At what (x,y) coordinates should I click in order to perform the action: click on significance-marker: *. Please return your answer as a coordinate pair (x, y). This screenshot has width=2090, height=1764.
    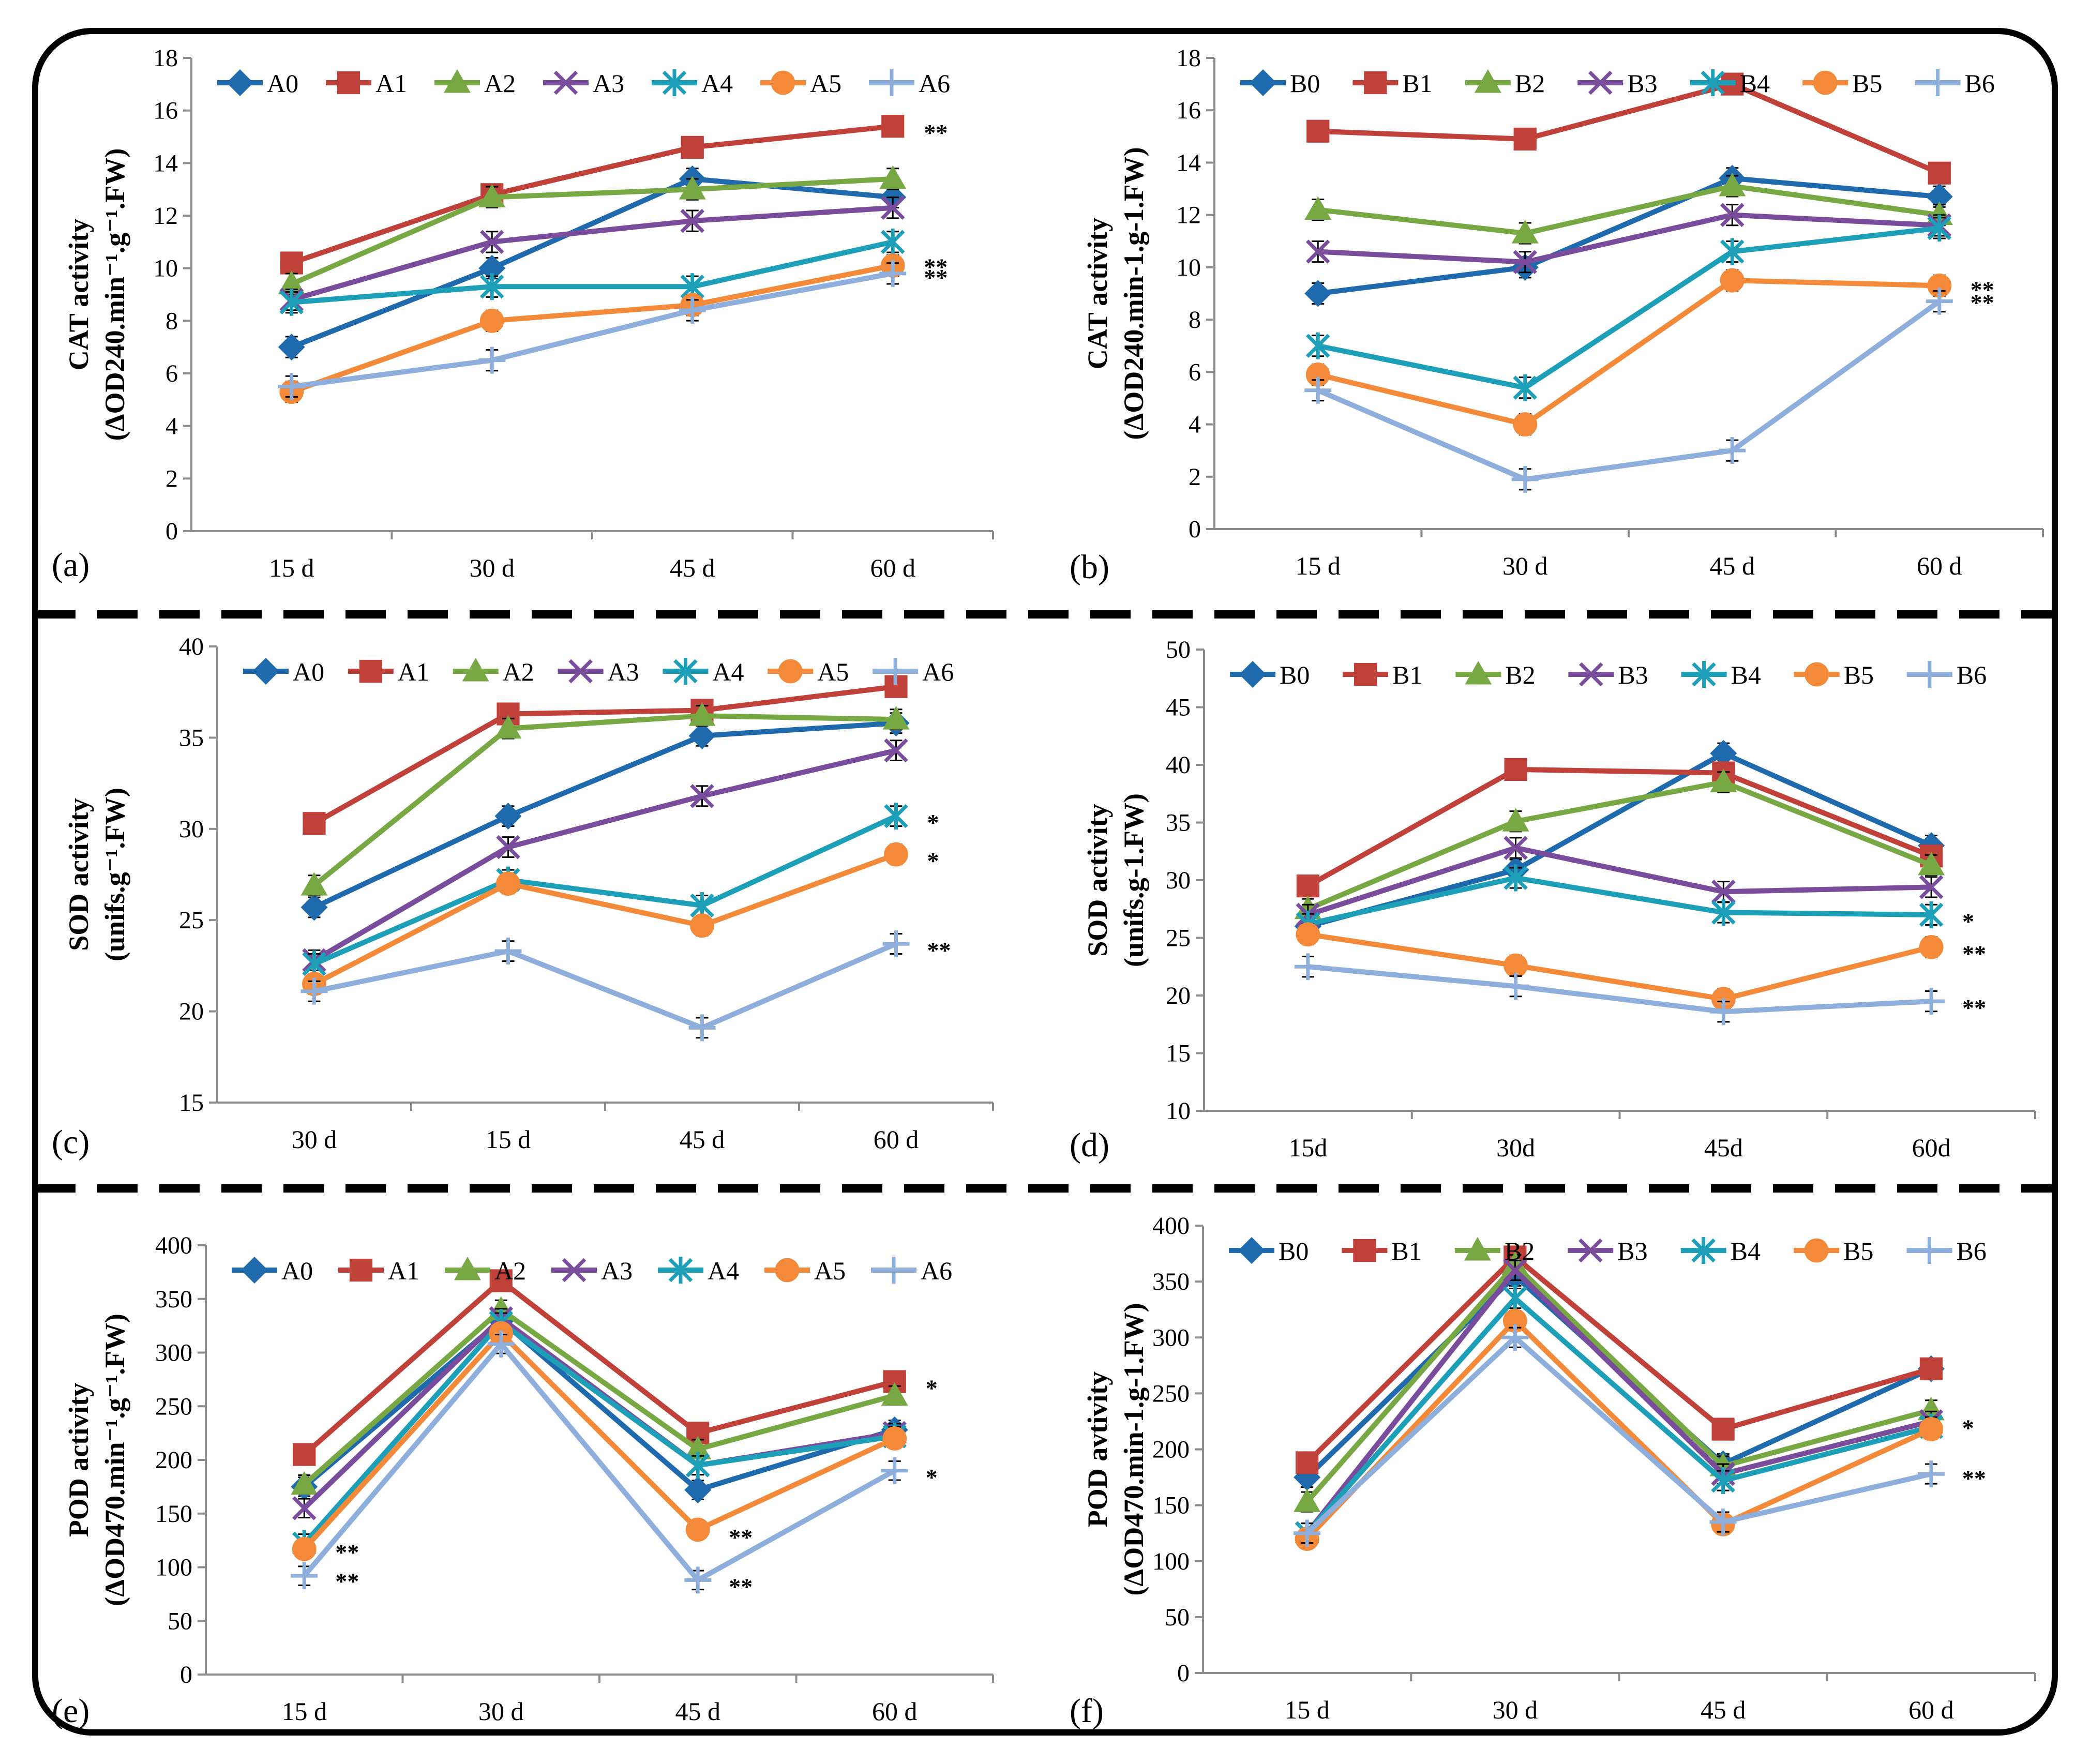
    Looking at the image, I should click on (932, 1388).